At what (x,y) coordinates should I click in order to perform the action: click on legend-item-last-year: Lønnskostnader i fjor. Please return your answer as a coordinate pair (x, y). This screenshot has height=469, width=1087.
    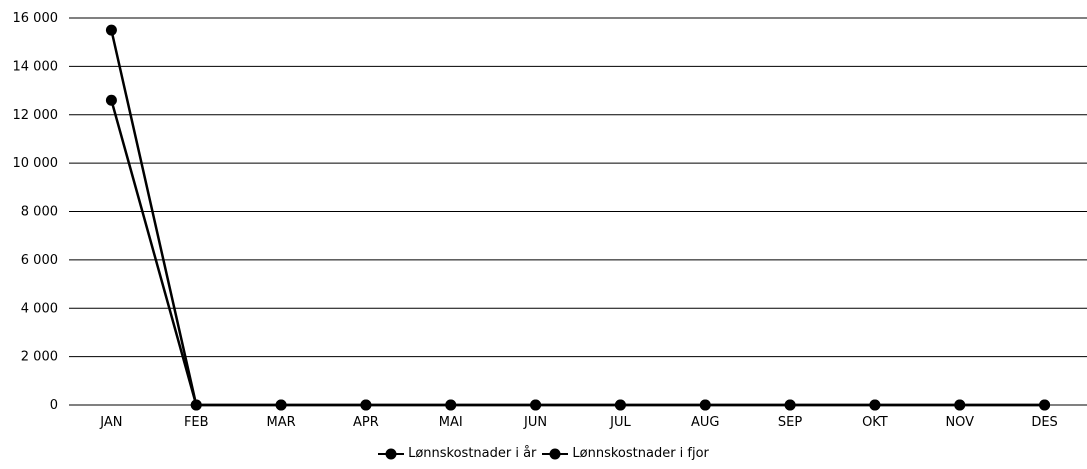
    Looking at the image, I should click on (625, 453).